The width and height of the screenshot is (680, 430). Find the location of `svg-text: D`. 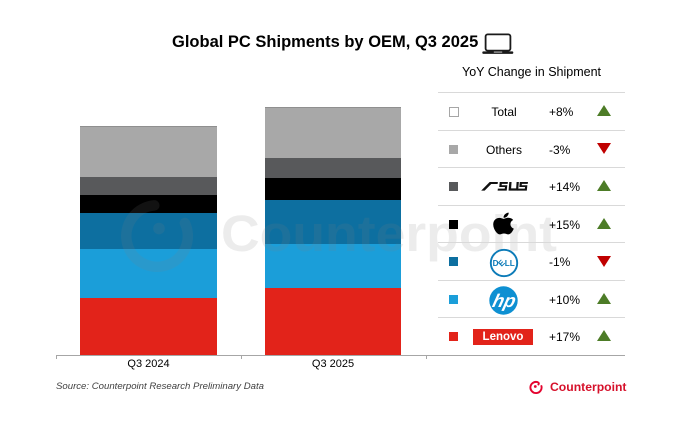

svg-text: D is located at coordinates (496, 263).